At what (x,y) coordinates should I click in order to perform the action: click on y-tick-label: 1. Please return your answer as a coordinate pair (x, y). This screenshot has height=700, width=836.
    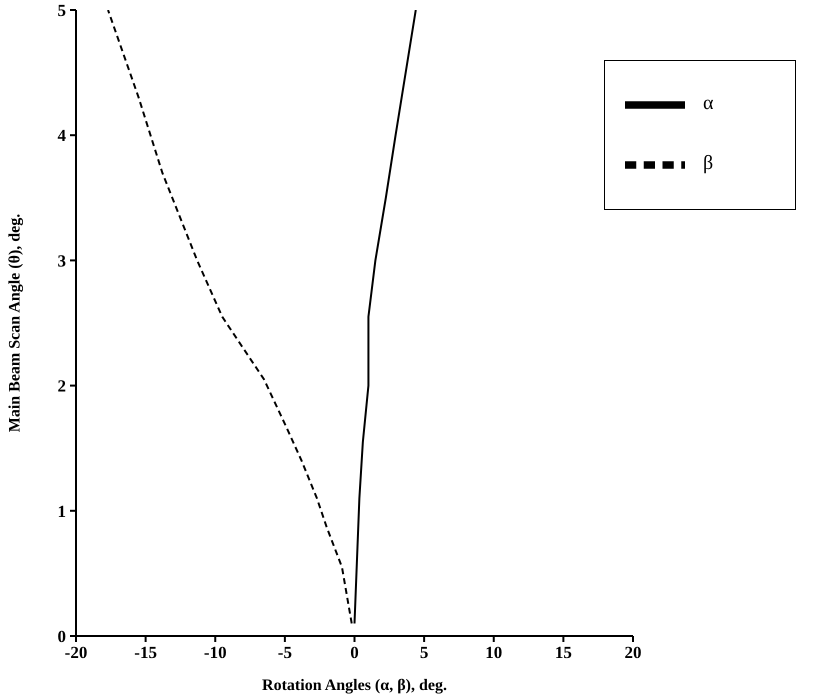
    Looking at the image, I should click on (62, 511).